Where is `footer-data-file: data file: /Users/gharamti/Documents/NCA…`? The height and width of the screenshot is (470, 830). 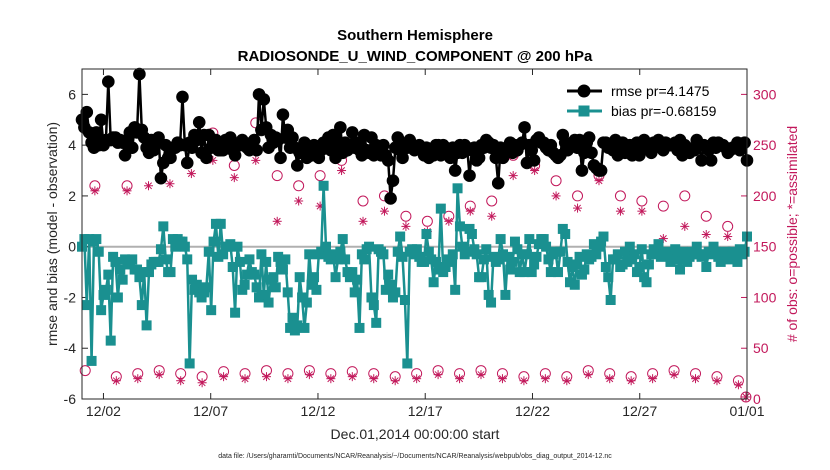 footer-data-file: data file: /Users/gharamti/Documents/NCA… is located at coordinates (415, 456).